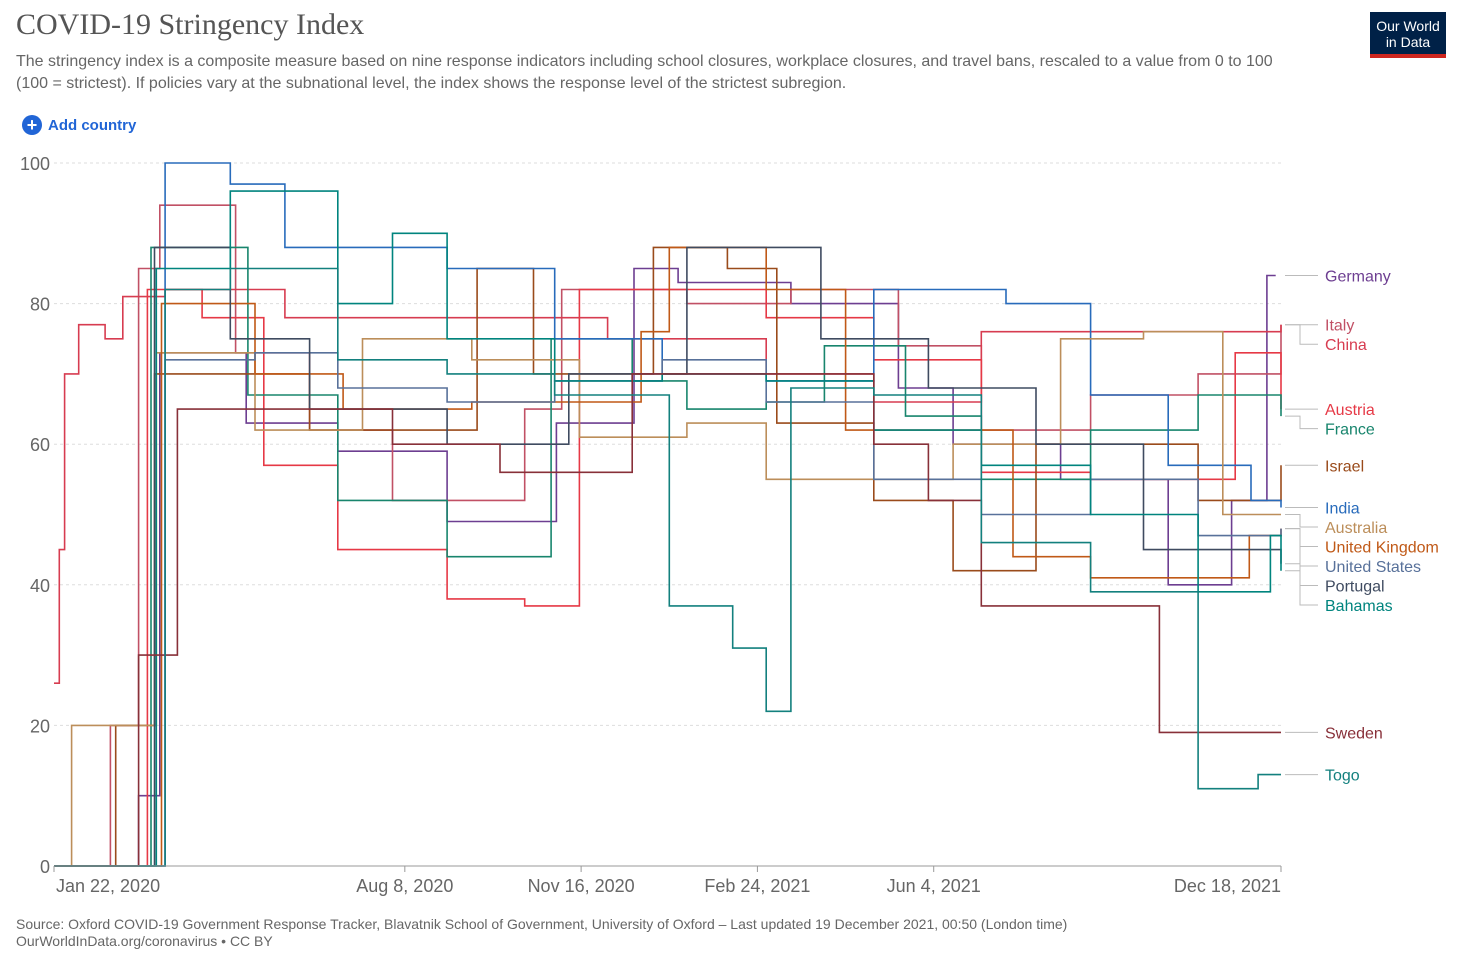  Describe the element at coordinates (45, 867) in the screenshot. I see `y-tick-label: 0` at that location.